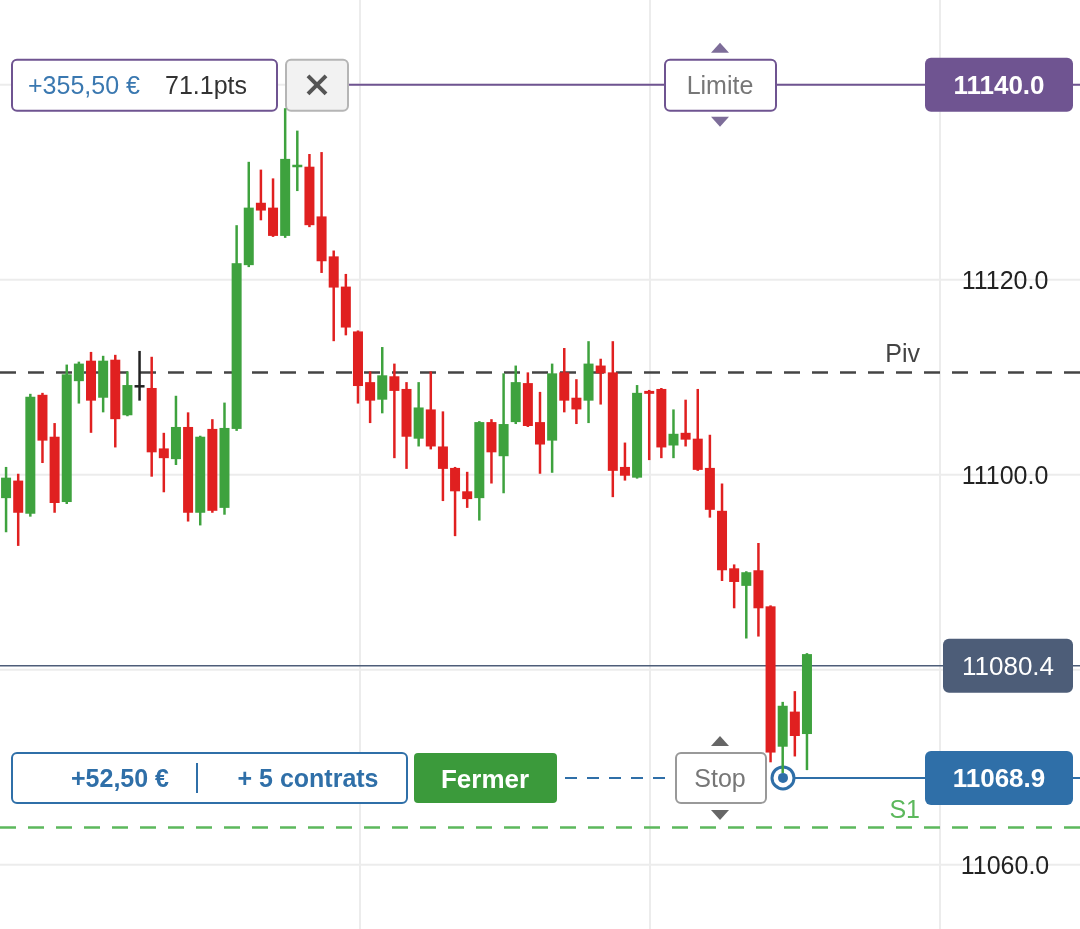 The image size is (1080, 929). What do you see at coordinates (720, 84) in the screenshot?
I see `annotation: Limite` at bounding box center [720, 84].